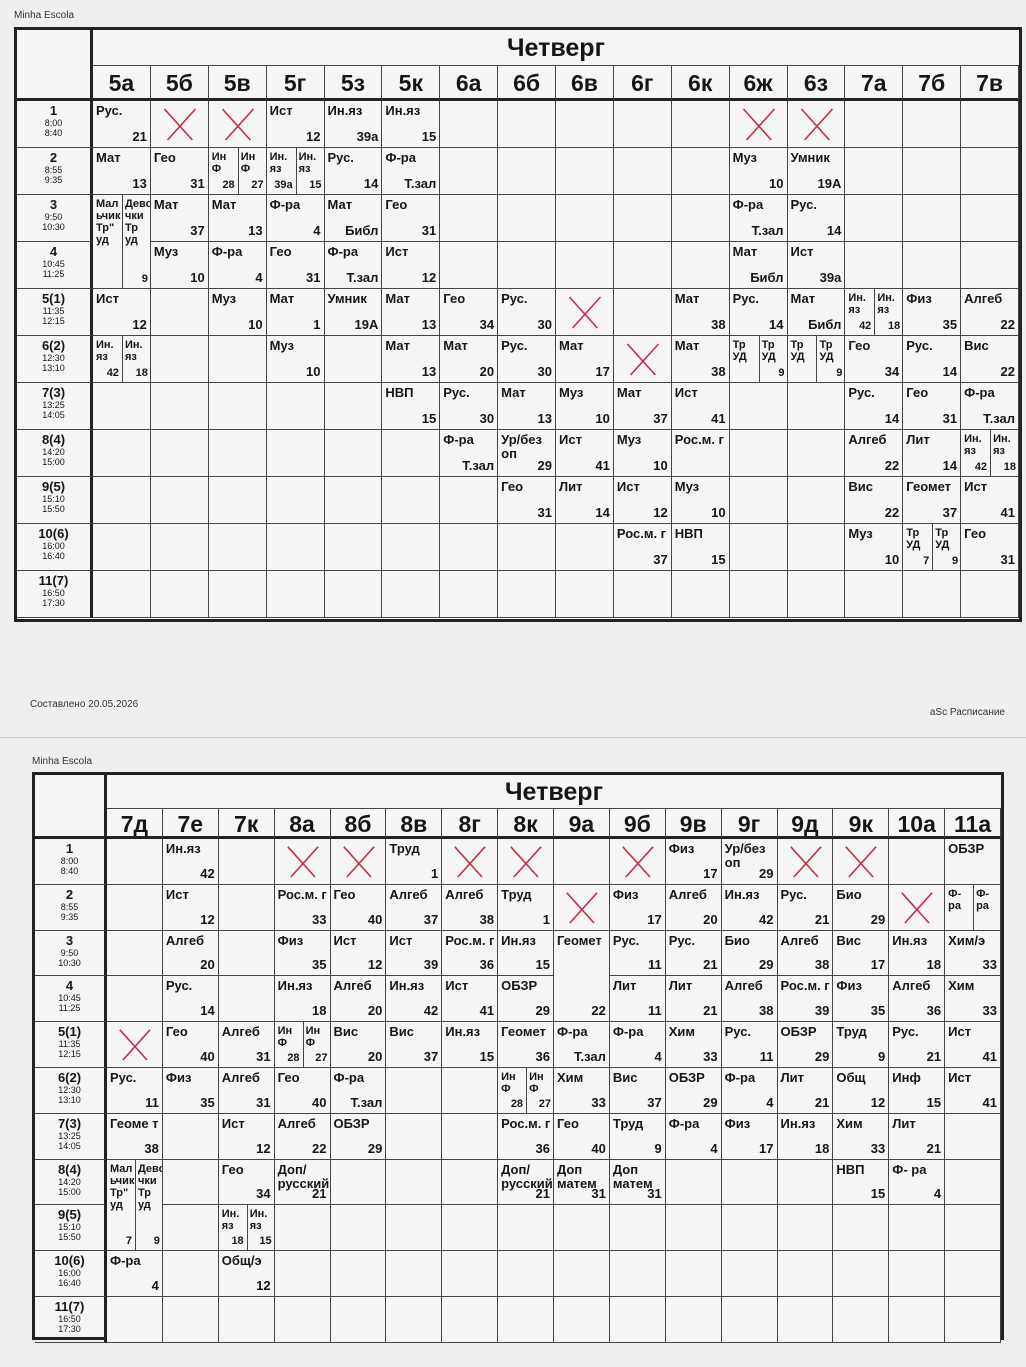  What do you see at coordinates (69, 1054) in the screenshot?
I see `period-end: 12:15` at bounding box center [69, 1054].